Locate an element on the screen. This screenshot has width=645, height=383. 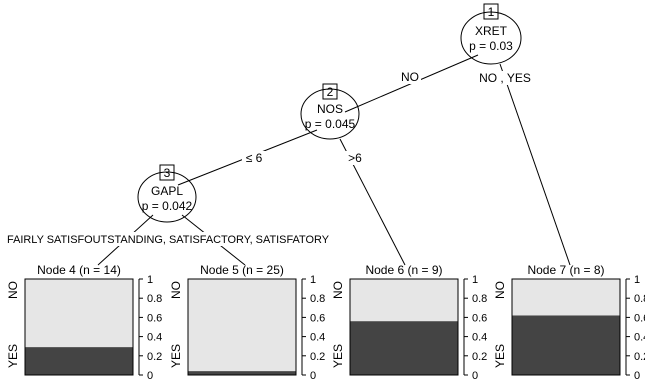
svg-text: >6 is located at coordinates (355, 158).